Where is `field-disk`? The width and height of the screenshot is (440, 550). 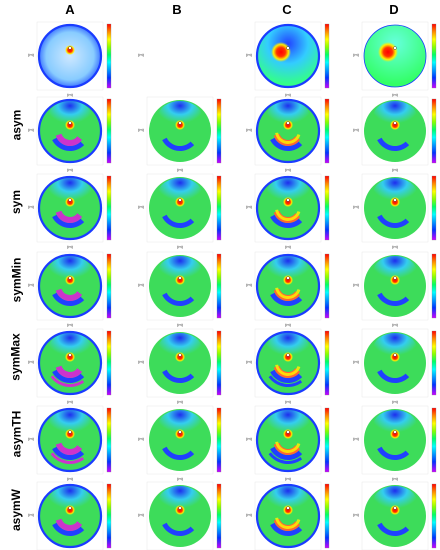
field-disk is located at coordinates (70, 56).